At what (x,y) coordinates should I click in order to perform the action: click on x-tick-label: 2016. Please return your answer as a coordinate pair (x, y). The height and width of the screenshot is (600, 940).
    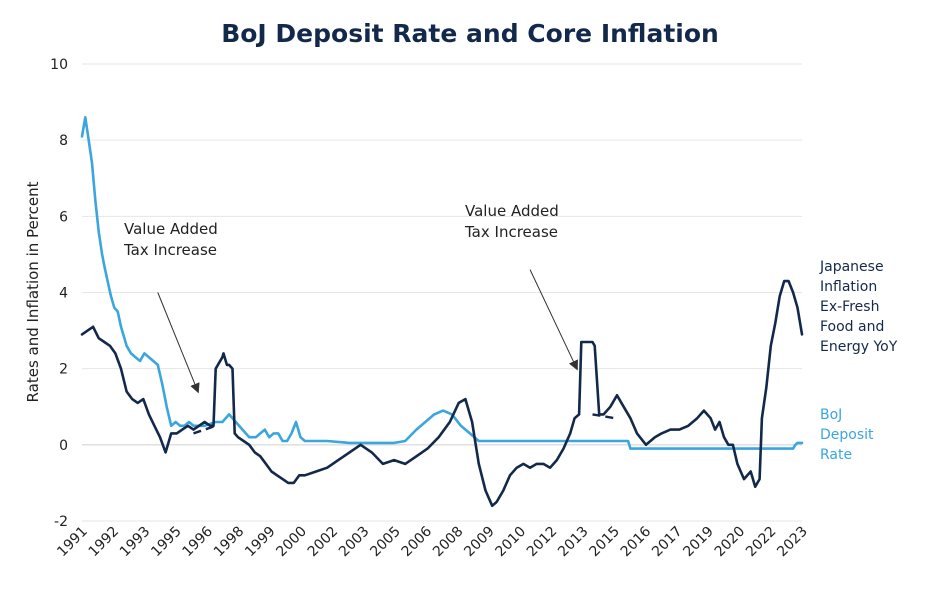
    Looking at the image, I should click on (636, 541).